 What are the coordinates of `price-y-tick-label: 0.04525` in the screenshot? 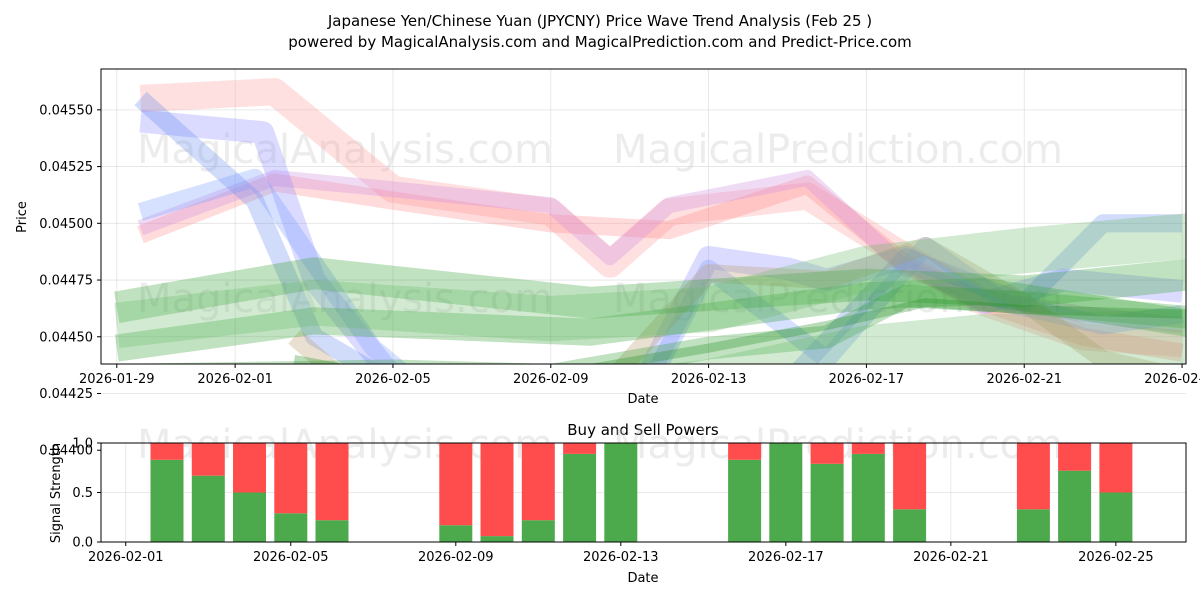 It's located at (66, 167).